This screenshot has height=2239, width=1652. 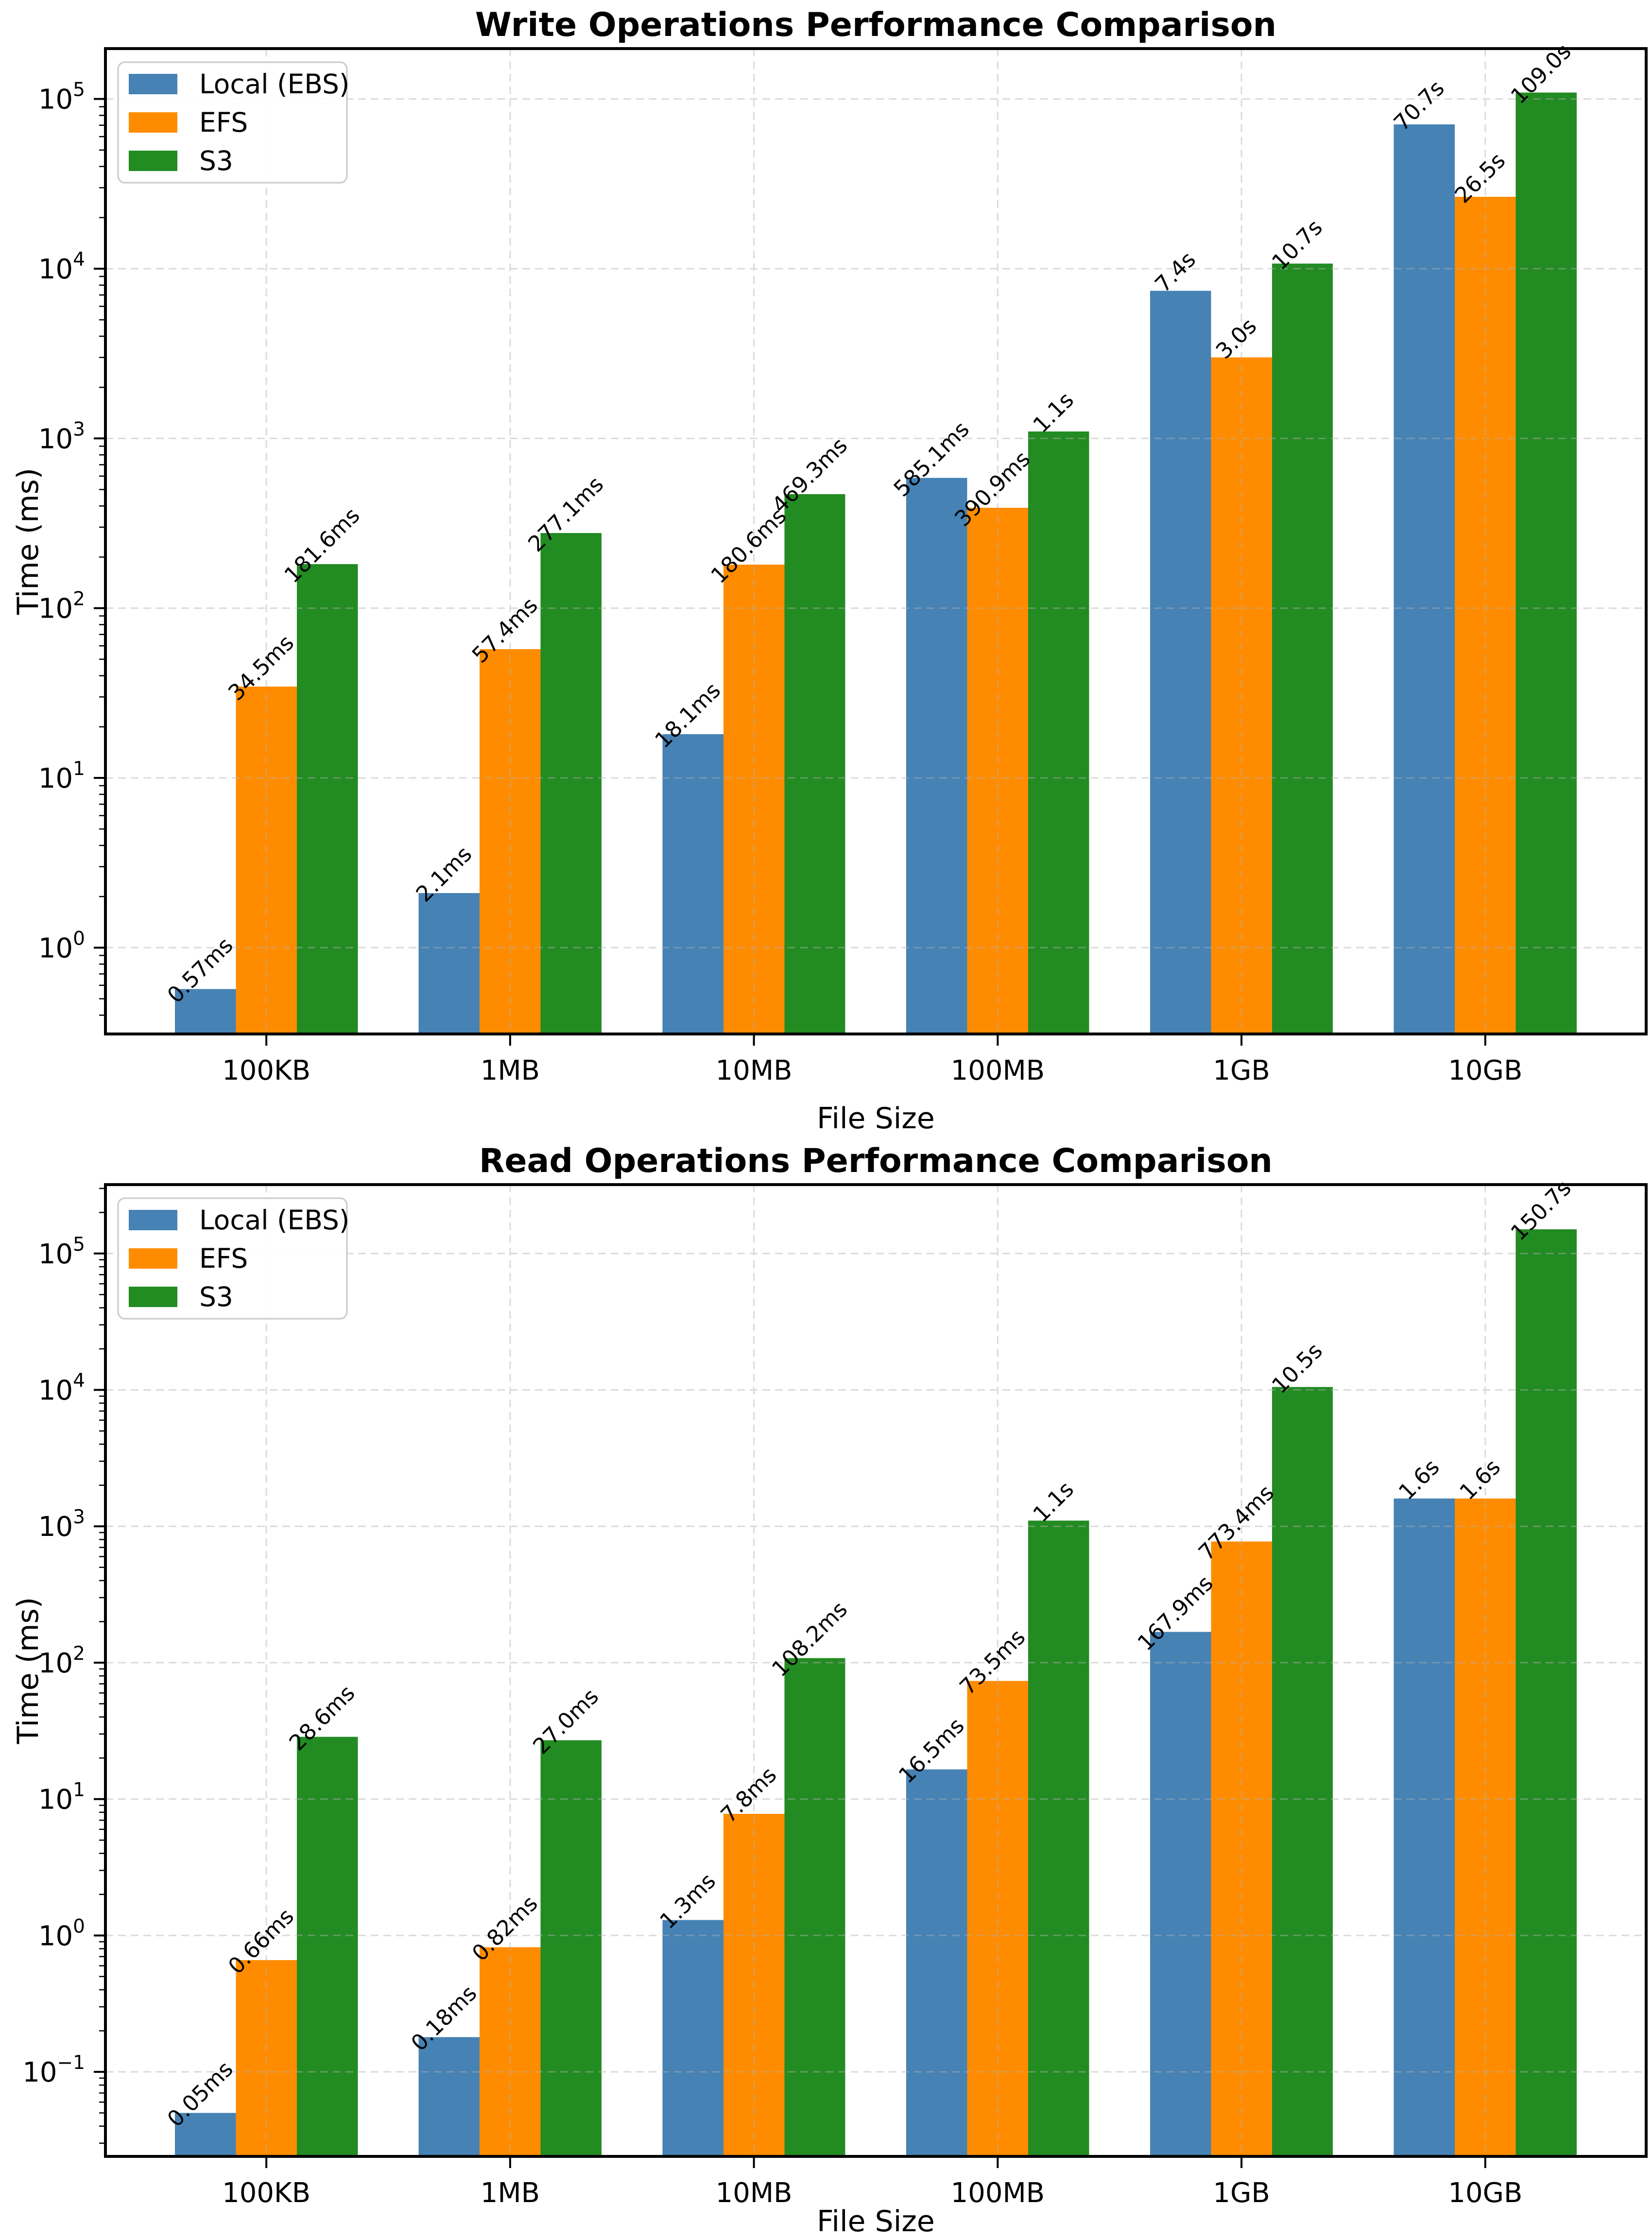 I want to click on chart-title: Write Operations Performance Comparison, so click(x=876, y=25).